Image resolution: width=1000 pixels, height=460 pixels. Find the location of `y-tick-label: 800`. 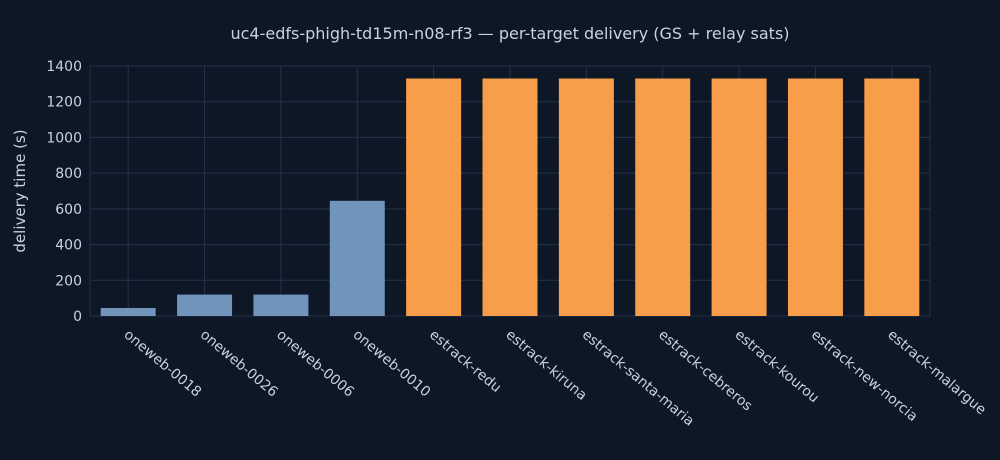

y-tick-label: 800 is located at coordinates (68, 174).